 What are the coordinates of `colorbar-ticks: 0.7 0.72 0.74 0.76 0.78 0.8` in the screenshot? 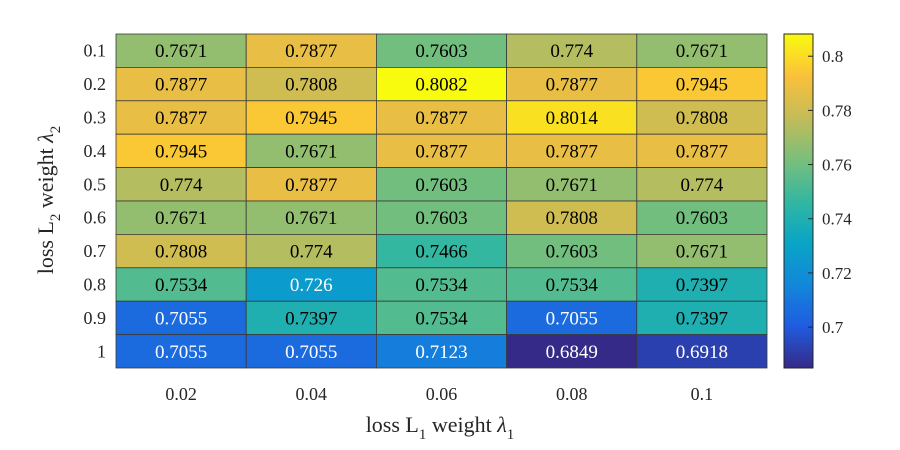 It's located at (830, 192).